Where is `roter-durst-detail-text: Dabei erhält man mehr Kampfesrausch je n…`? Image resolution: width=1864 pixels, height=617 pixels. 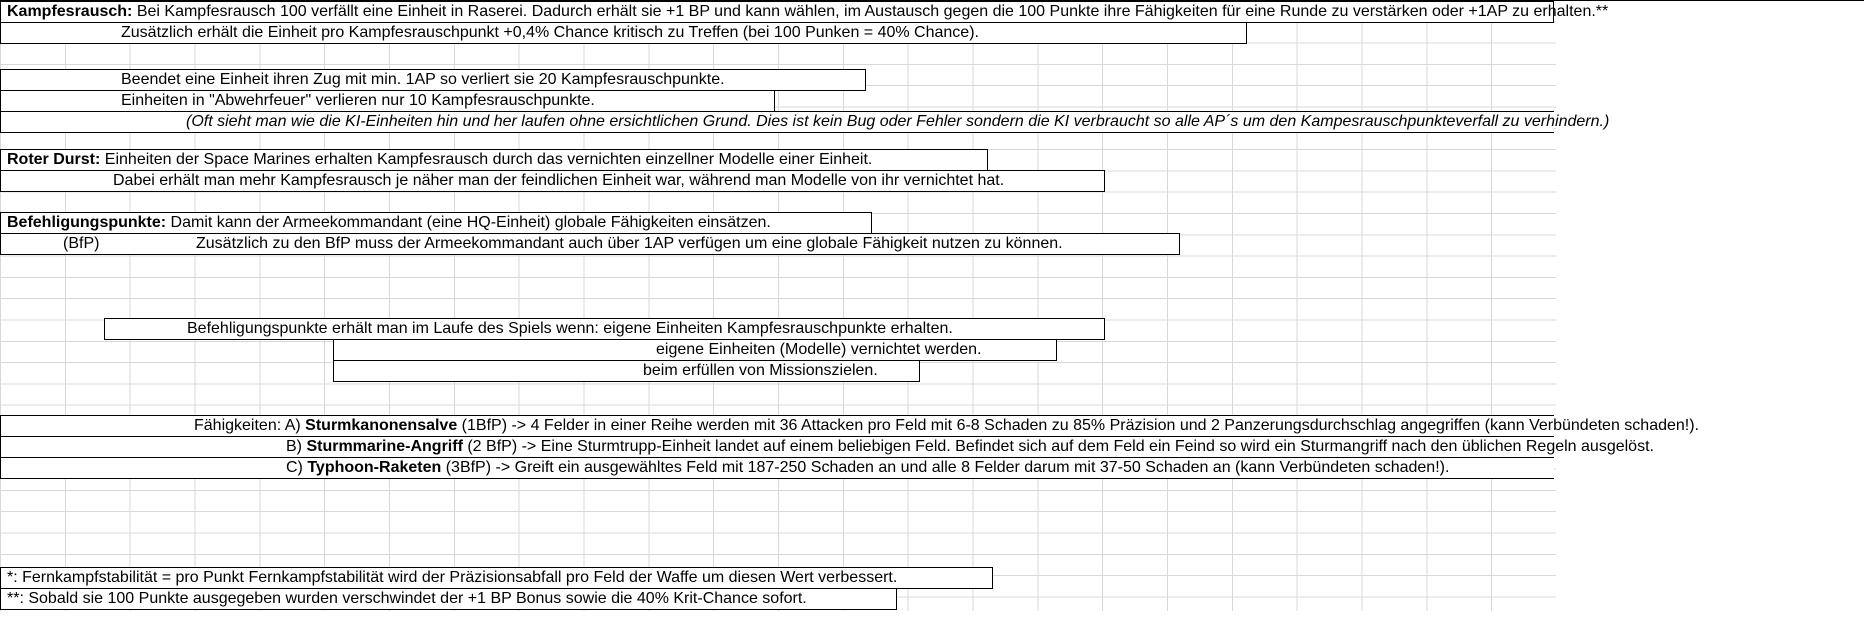
roter-durst-detail-text: Dabei erhält man mehr Kampfesrausch je n… is located at coordinates (559, 180).